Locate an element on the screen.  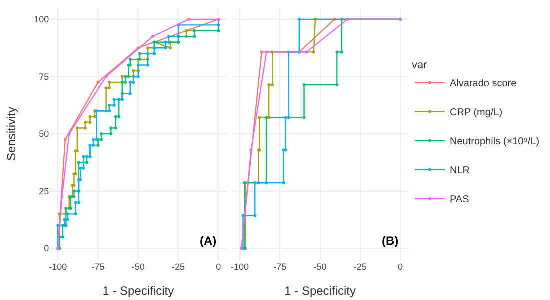
legend-label: Alvarado score is located at coordinates (484, 84).